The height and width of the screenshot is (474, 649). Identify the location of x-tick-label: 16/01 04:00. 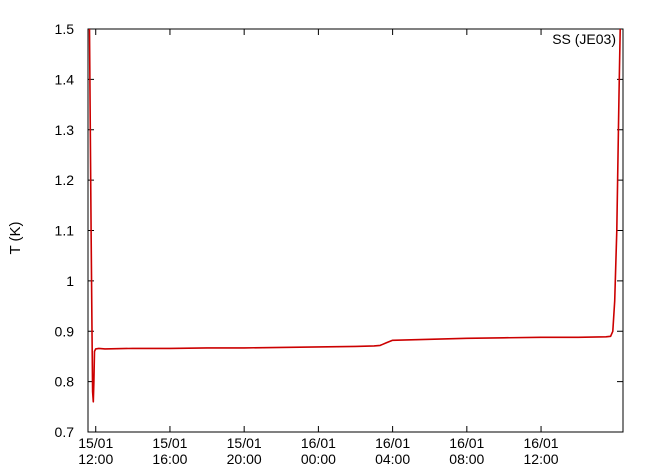
(392, 451).